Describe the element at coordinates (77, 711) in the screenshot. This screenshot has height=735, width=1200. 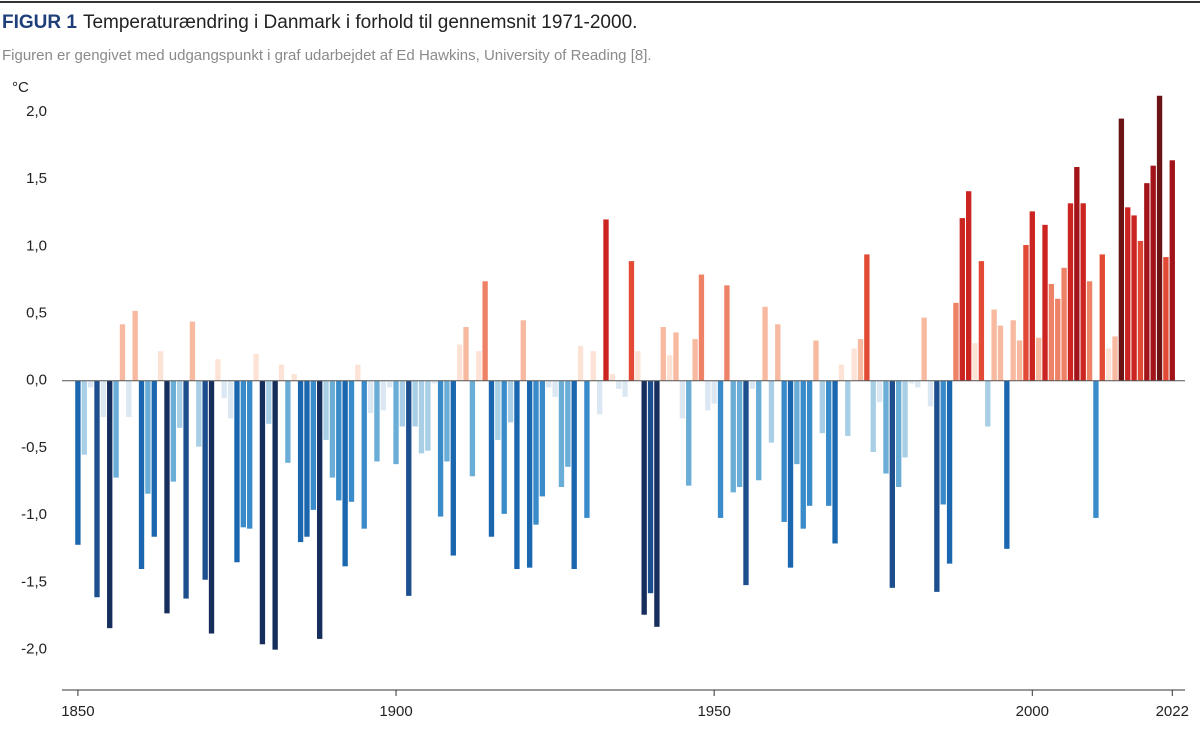
I see `x-tick-label: 1850` at that location.